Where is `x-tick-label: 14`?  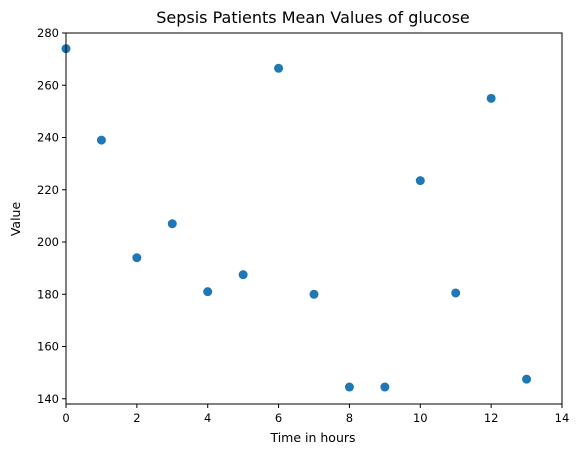 x-tick-label: 14 is located at coordinates (562, 418).